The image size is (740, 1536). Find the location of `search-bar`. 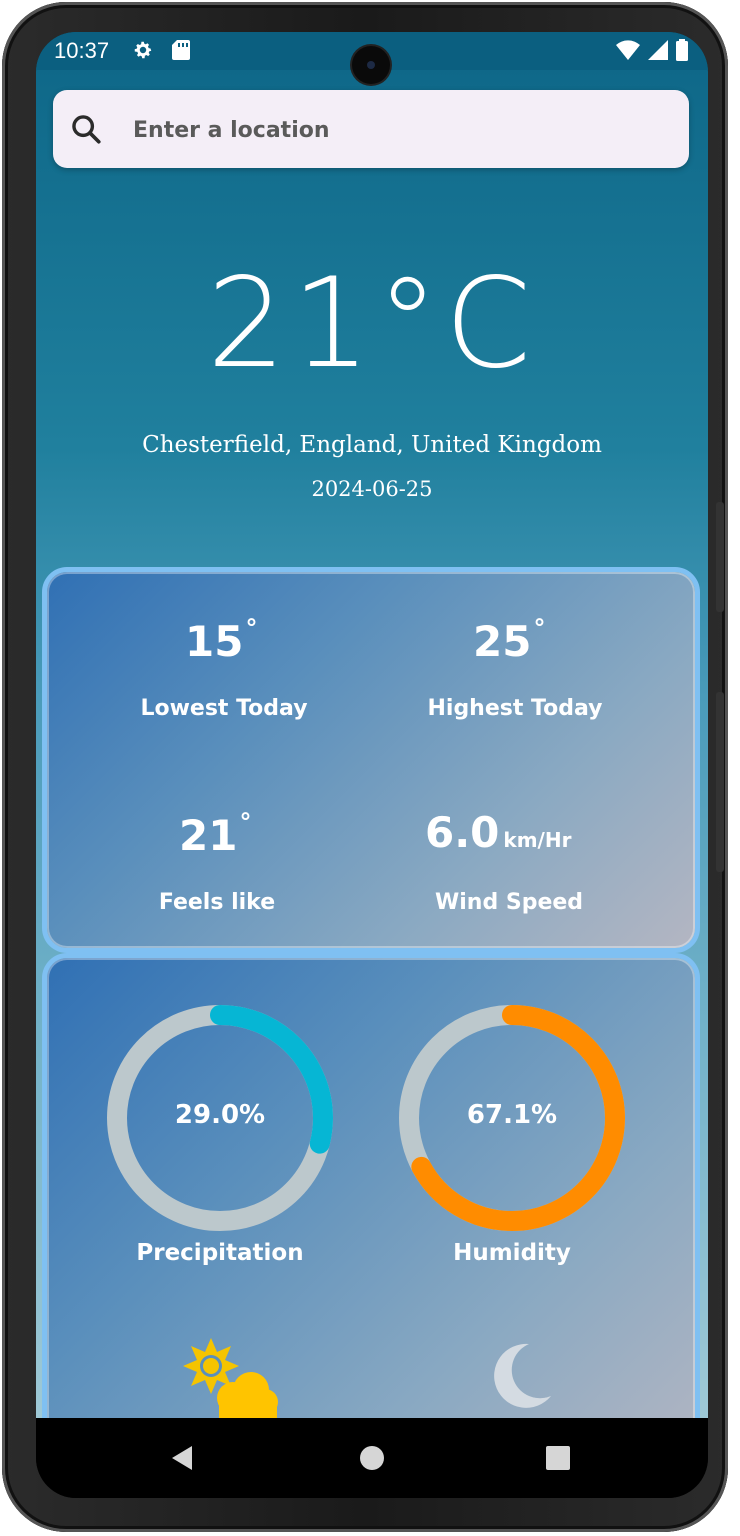

search-bar is located at coordinates (371, 129).